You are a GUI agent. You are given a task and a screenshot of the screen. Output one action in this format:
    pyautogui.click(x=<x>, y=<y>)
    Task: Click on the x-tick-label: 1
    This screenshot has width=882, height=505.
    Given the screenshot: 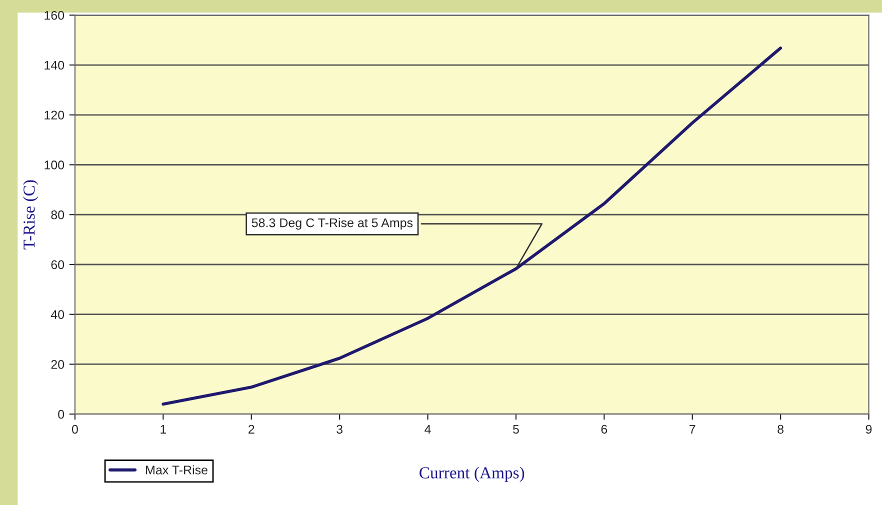 What is the action you would take?
    pyautogui.click(x=163, y=429)
    